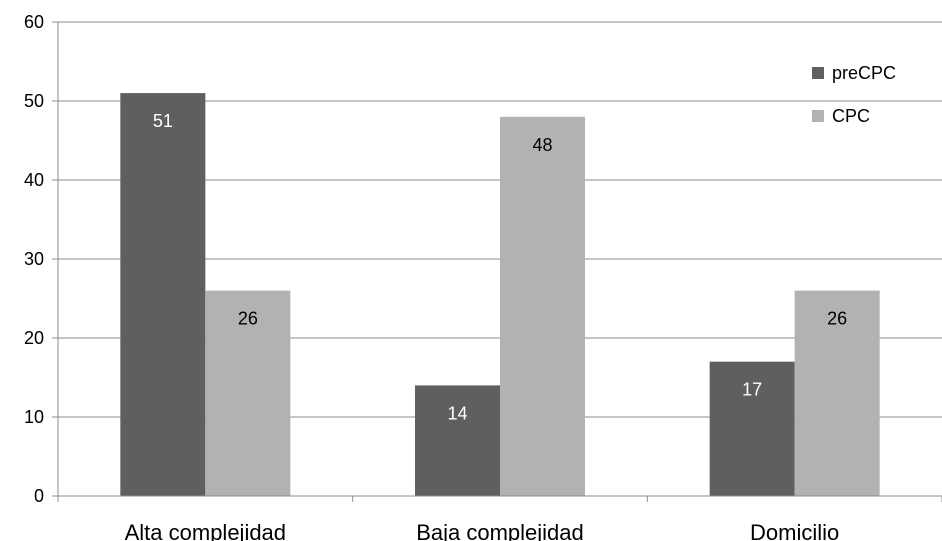 This screenshot has width=942, height=541. I want to click on x-category-label: Domicilio, so click(794, 530).